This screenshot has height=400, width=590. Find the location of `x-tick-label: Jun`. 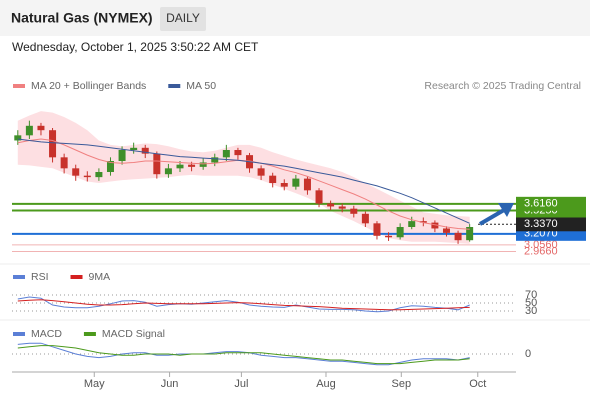

x-tick-label: Jun is located at coordinates (170, 384).